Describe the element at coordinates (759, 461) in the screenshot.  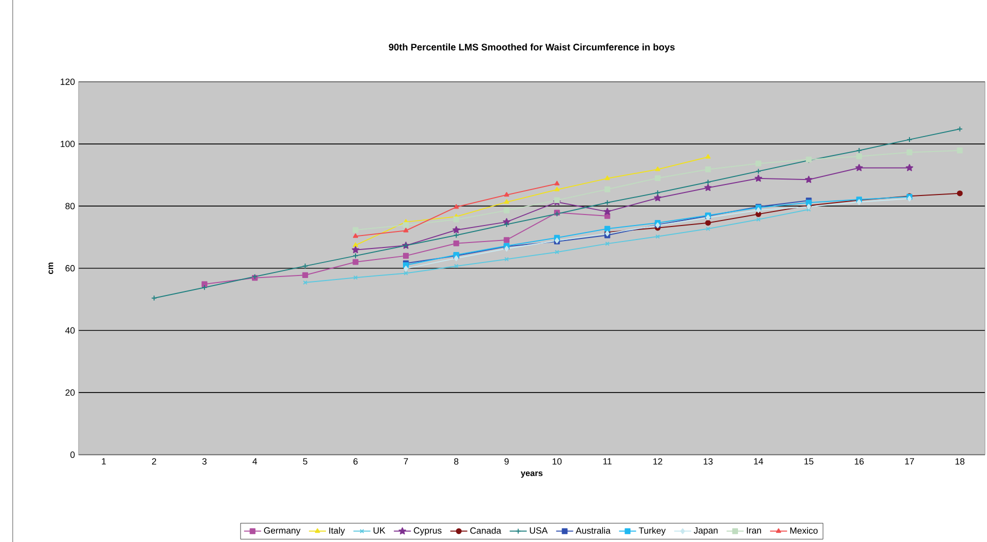
I see `x-tick-label: 14` at that location.